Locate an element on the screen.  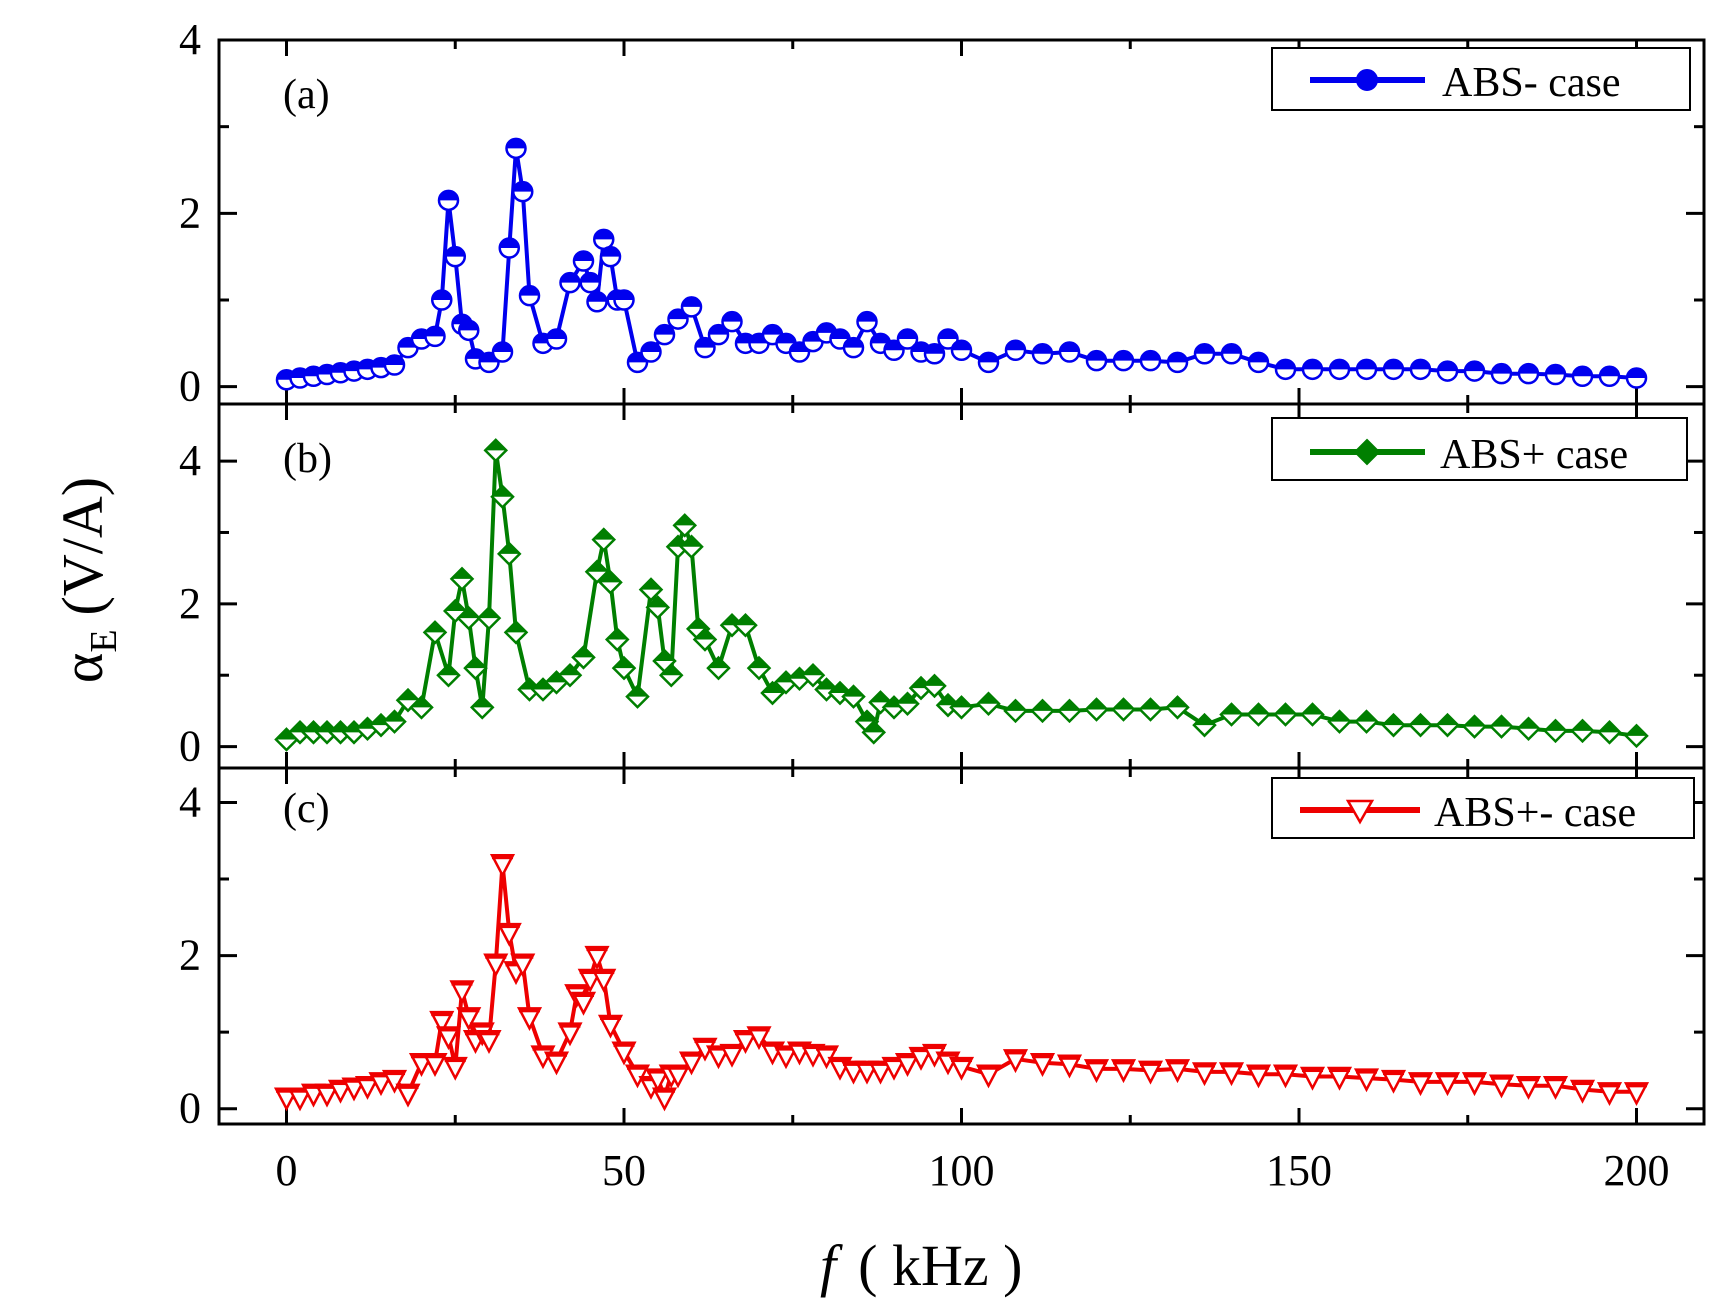
panel-b-ytick-label-0: 0 is located at coordinates (190, 746).